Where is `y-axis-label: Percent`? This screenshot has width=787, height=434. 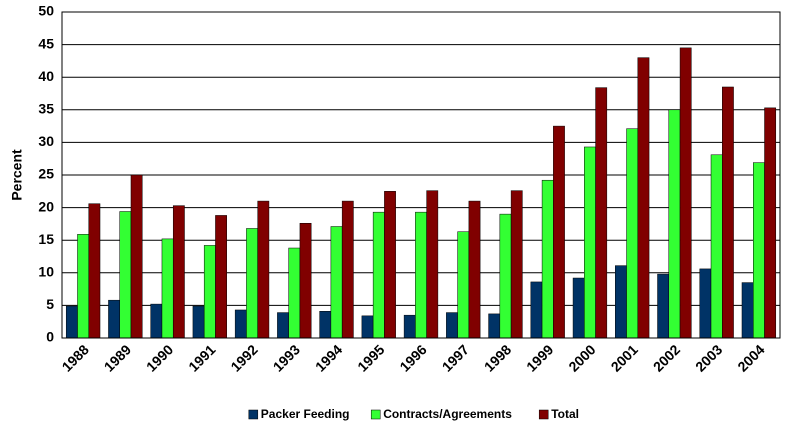 y-axis-label: Percent is located at coordinates (17, 175).